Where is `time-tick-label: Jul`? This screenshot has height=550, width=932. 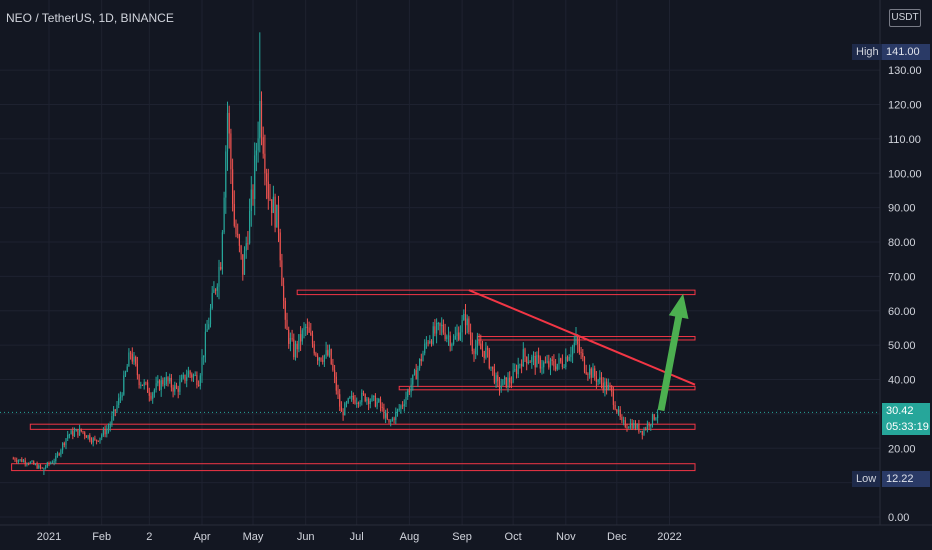 time-tick-label: Jul is located at coordinates (357, 537).